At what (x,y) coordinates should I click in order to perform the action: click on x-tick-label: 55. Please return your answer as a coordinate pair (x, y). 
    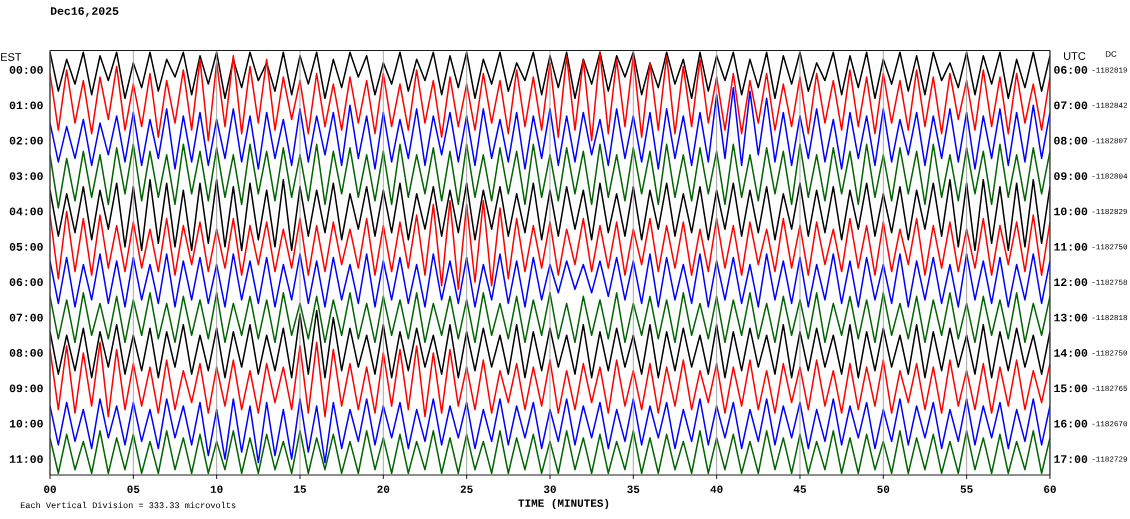
    Looking at the image, I should click on (966, 489).